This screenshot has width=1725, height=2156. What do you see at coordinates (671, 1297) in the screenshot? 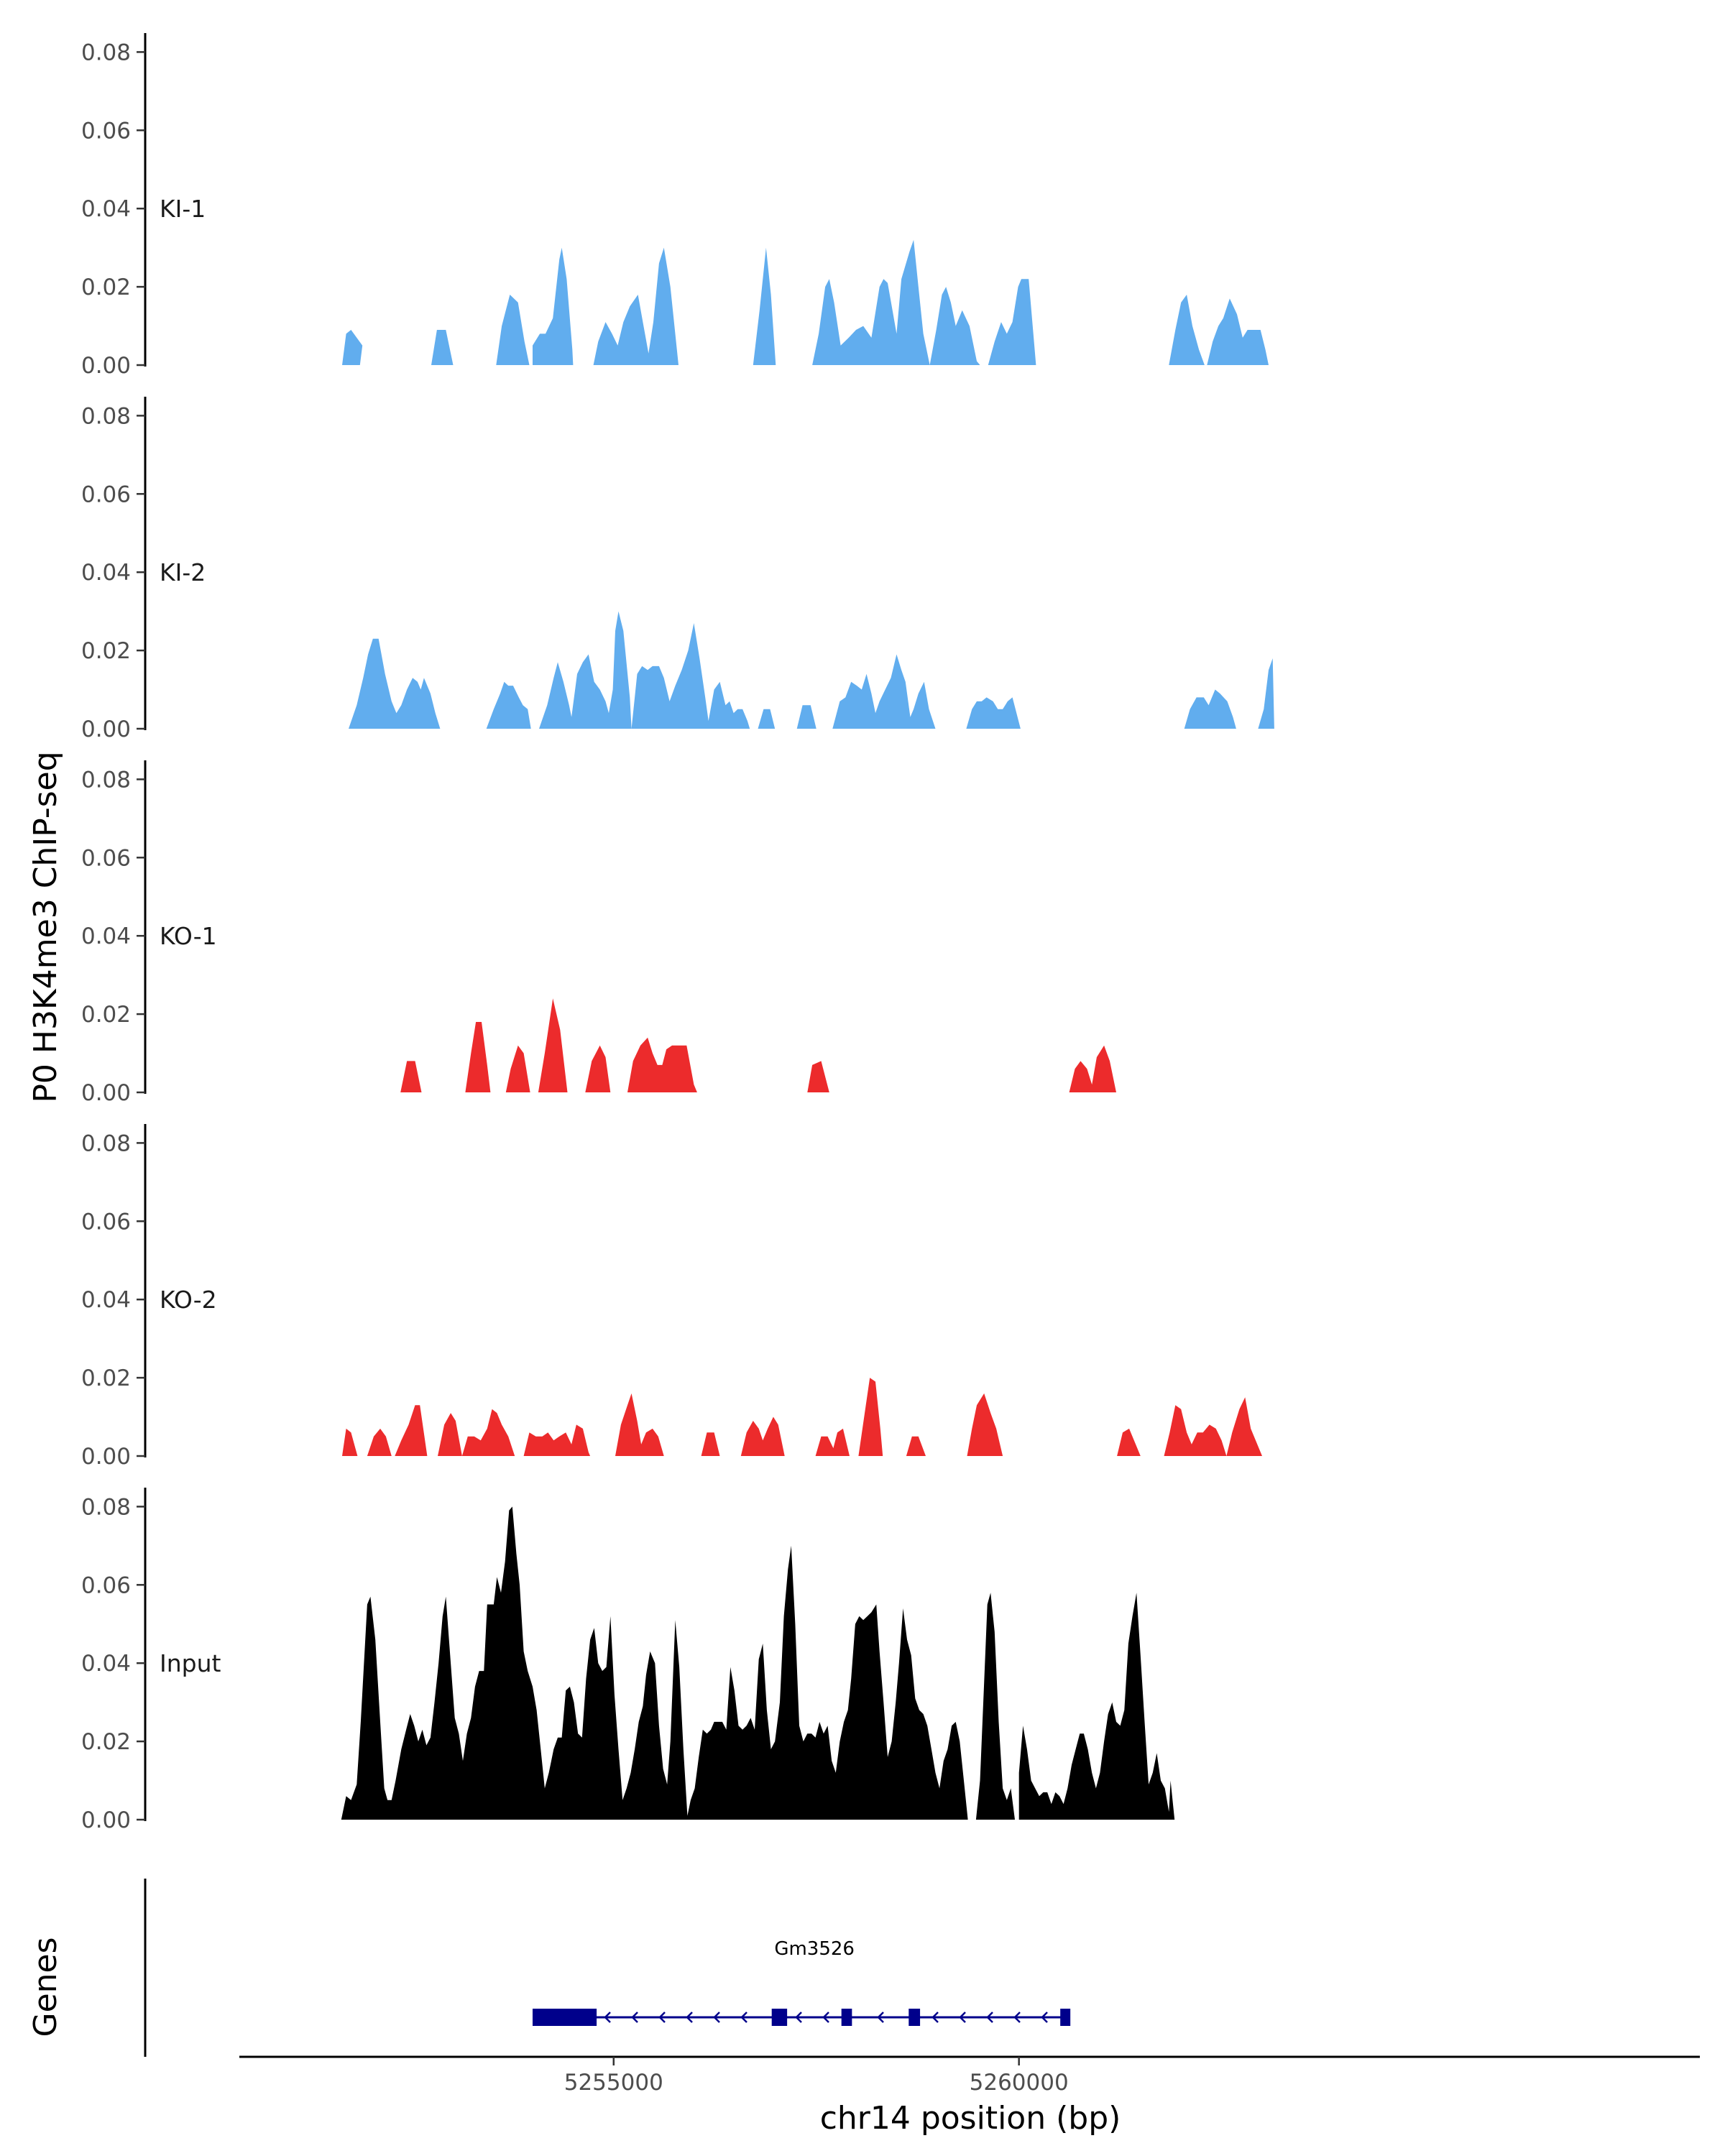
I see `track-panel-ko-2: 0.00 0.02 0.04 0.06 0.08 KO-2` at bounding box center [671, 1297].